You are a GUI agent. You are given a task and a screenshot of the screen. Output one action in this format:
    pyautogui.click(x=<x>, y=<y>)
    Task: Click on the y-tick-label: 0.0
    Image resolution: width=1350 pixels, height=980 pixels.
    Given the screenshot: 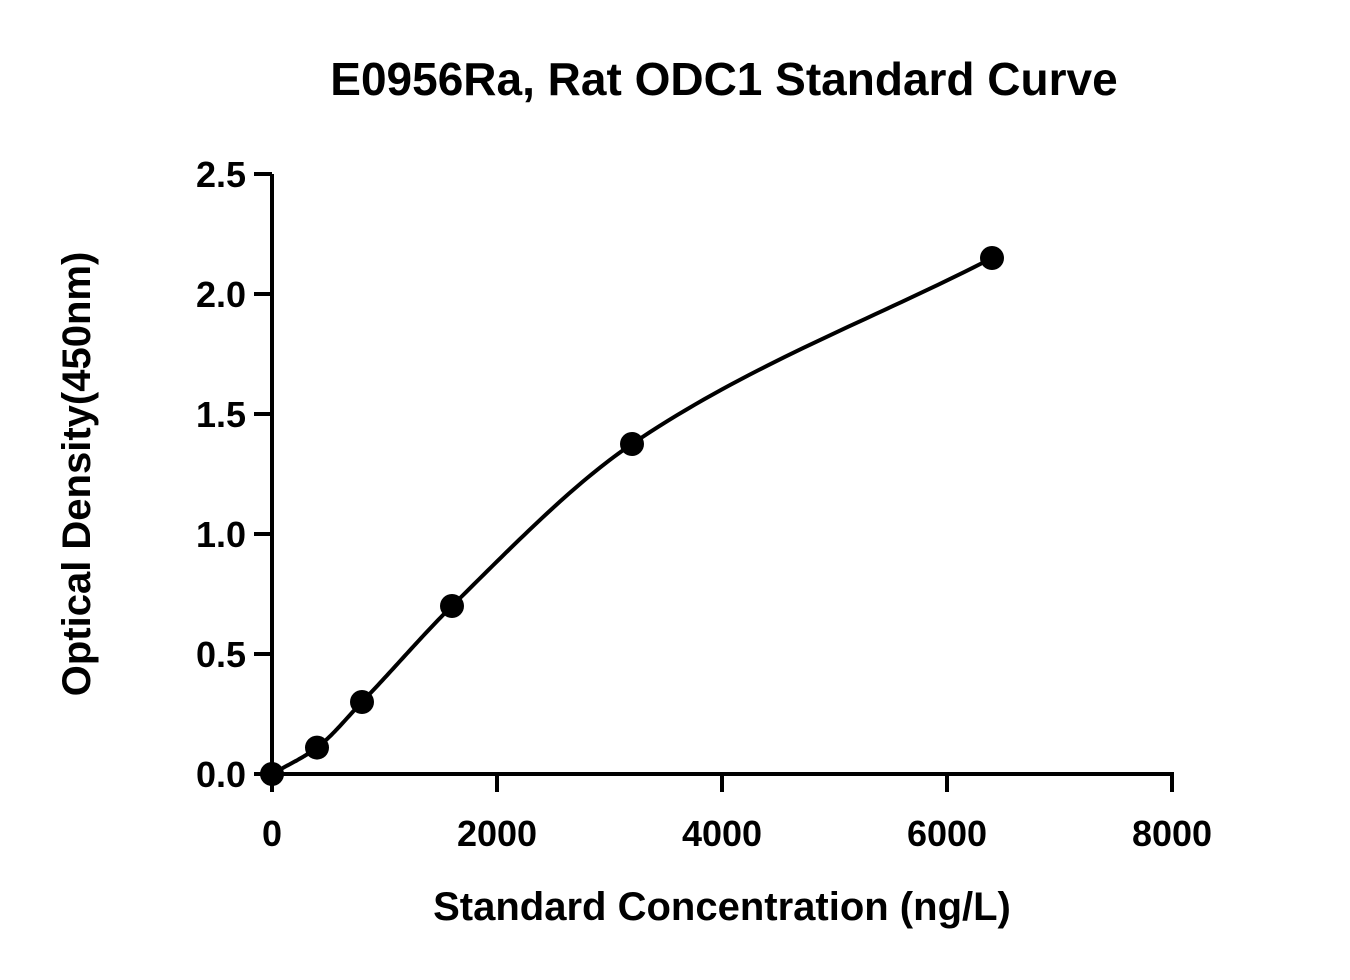 What is the action you would take?
    pyautogui.click(x=221, y=774)
    